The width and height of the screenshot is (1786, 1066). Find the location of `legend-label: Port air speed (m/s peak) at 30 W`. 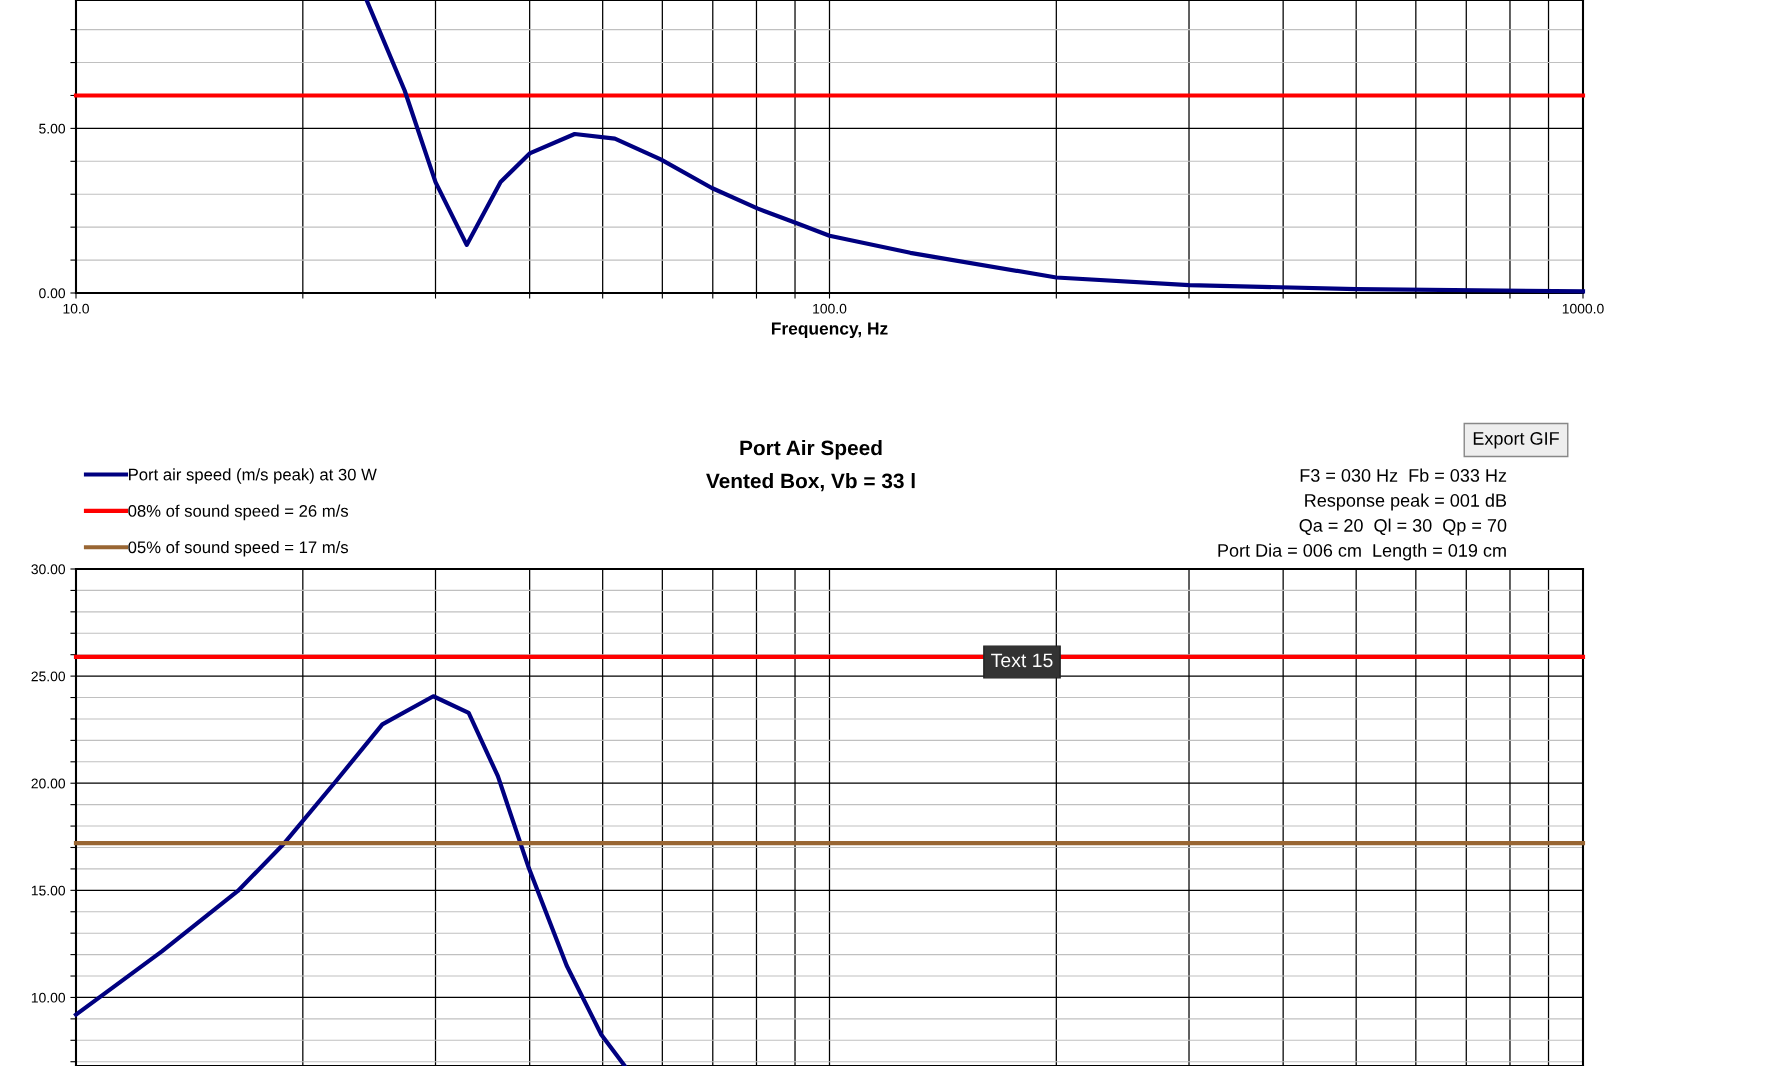

legend-label: Port air speed (m/s peak) at 30 W is located at coordinates (253, 476).